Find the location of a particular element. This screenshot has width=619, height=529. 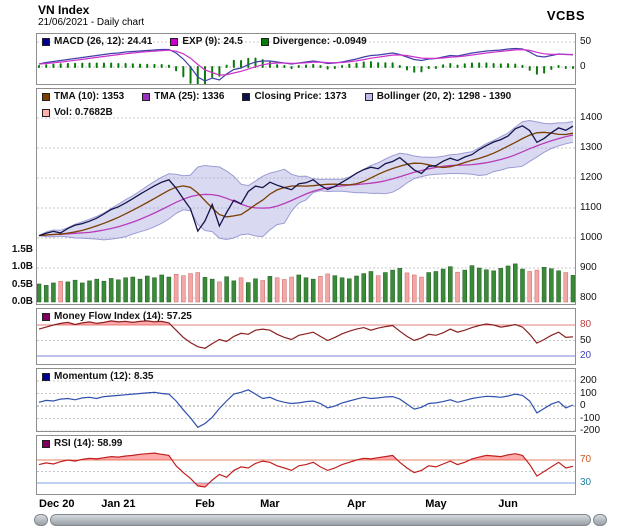

axis-tick-label: 30 is located at coordinates (586, 482).